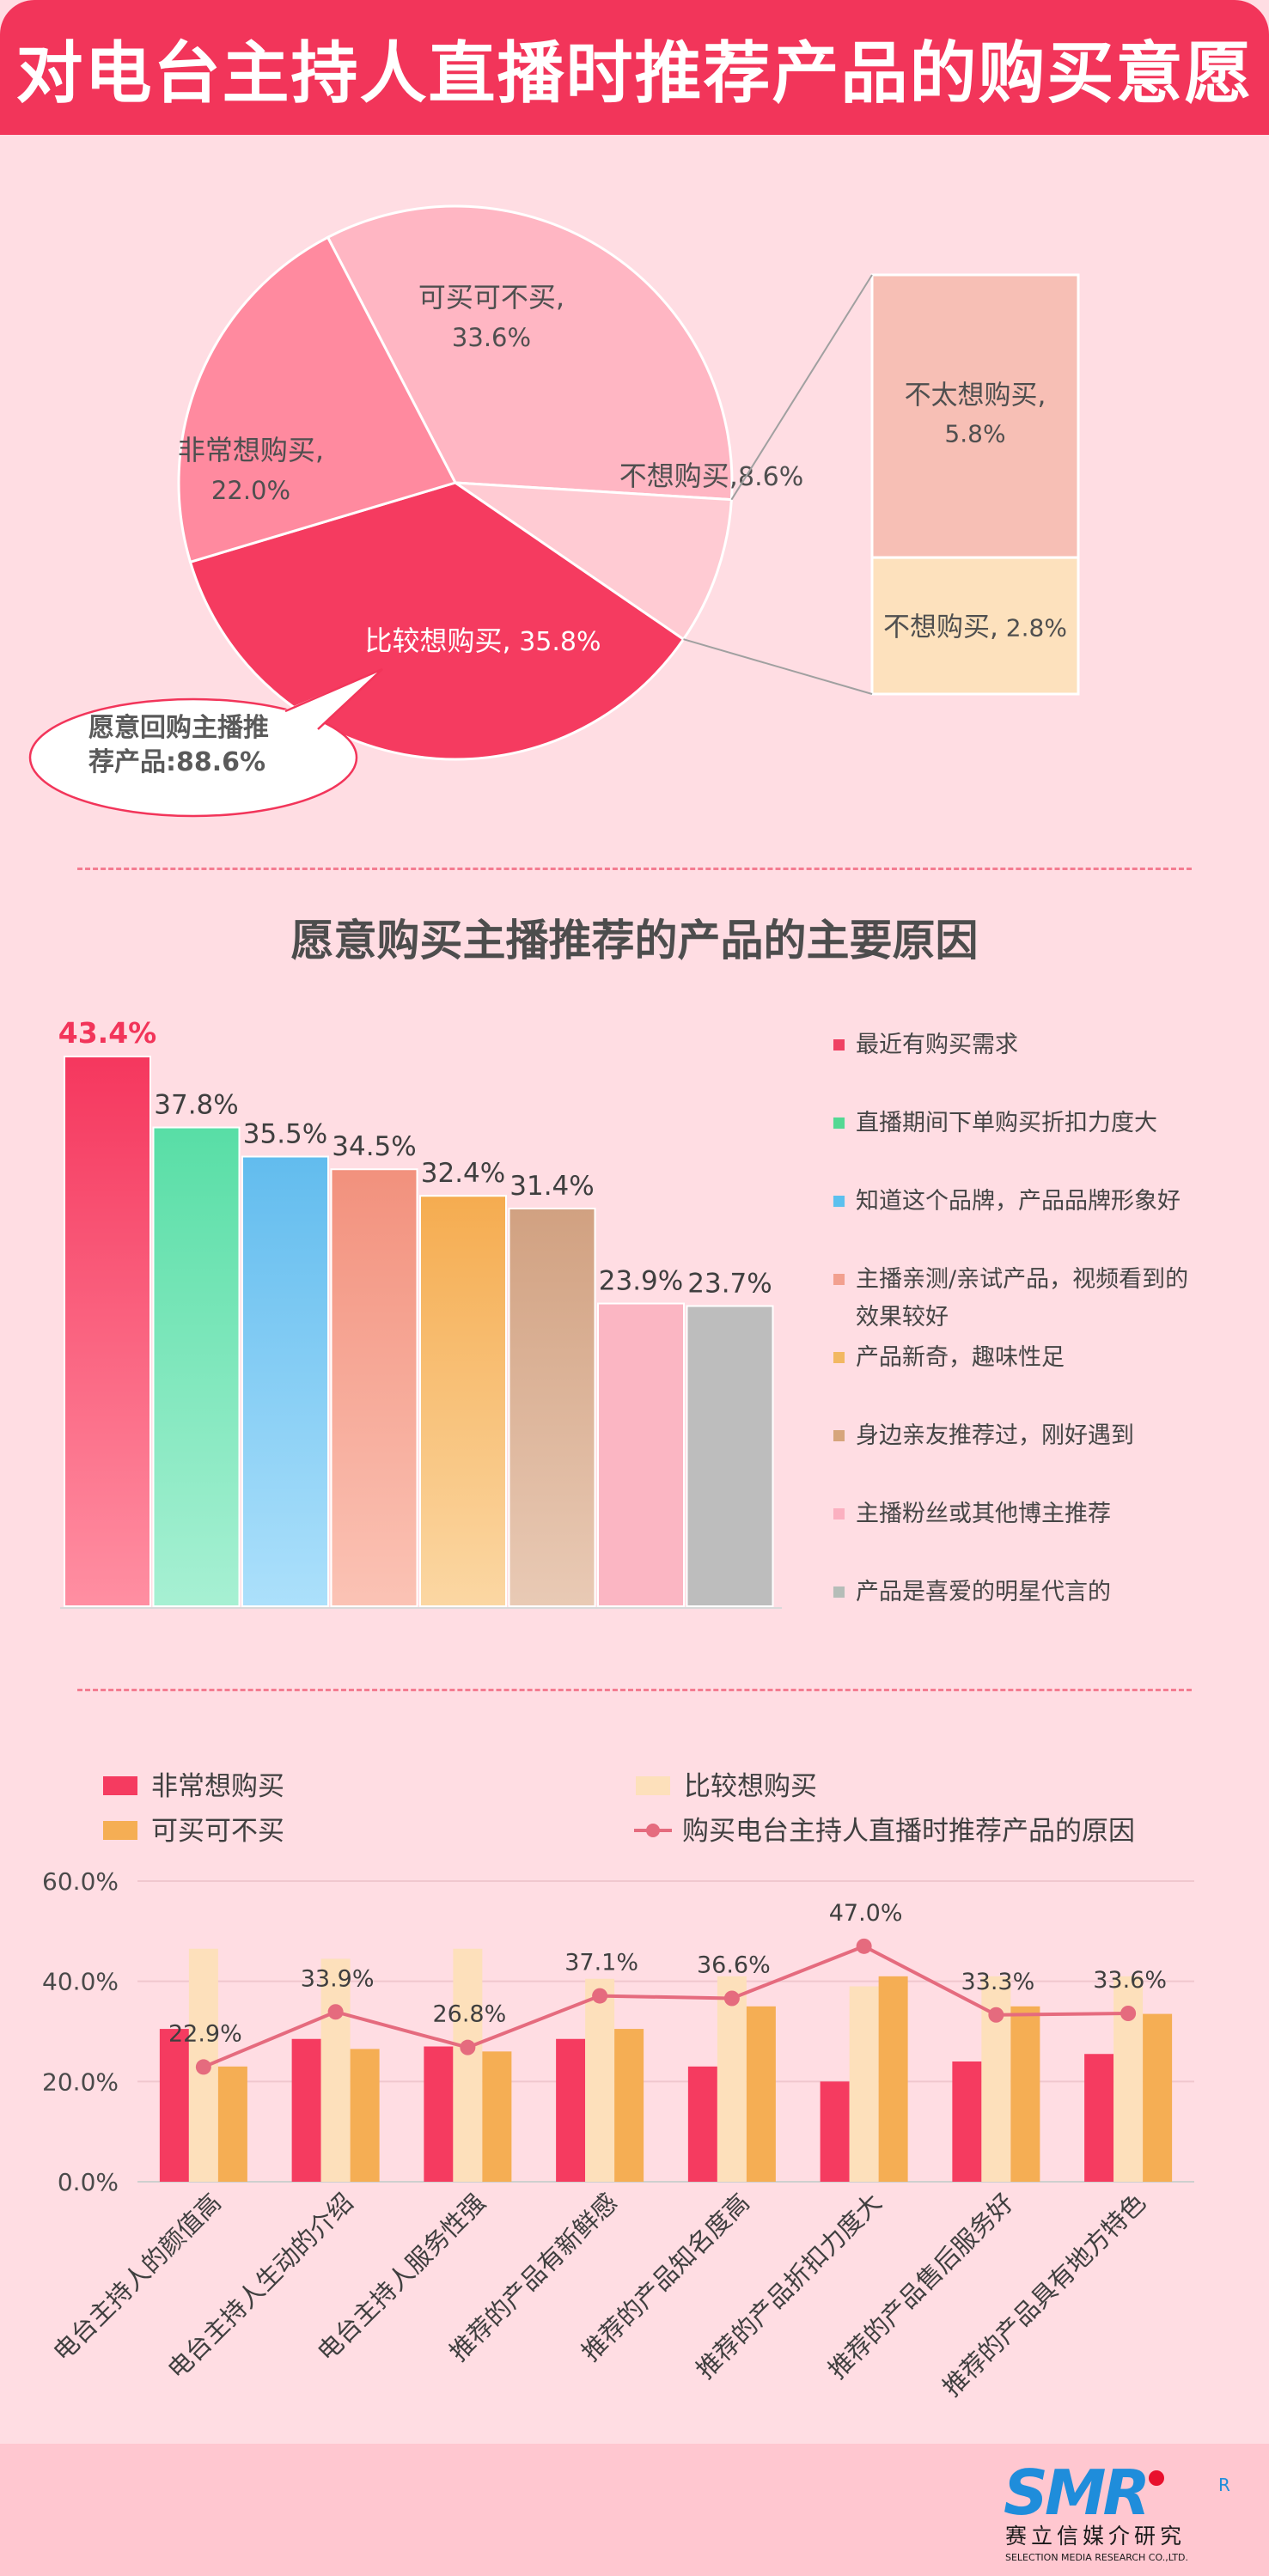 The height and width of the screenshot is (2576, 1269). What do you see at coordinates (205, 2033) in the screenshot?
I see `combo-line-label: 22.9%` at bounding box center [205, 2033].